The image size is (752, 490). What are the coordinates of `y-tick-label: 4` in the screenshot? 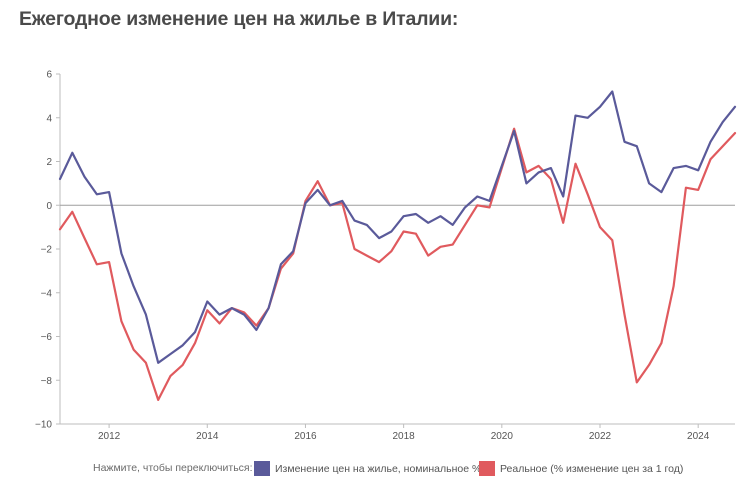 It's located at (49, 118).